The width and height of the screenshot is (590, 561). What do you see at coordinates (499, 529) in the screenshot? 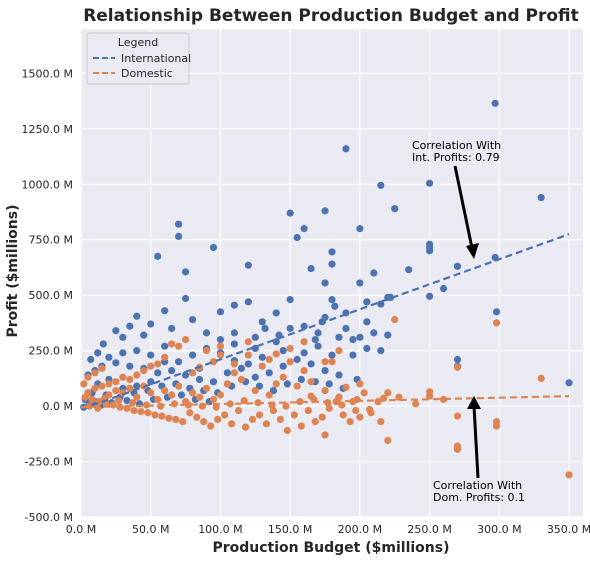
I see `x-tick-label: 300.0 M` at bounding box center [499, 529].